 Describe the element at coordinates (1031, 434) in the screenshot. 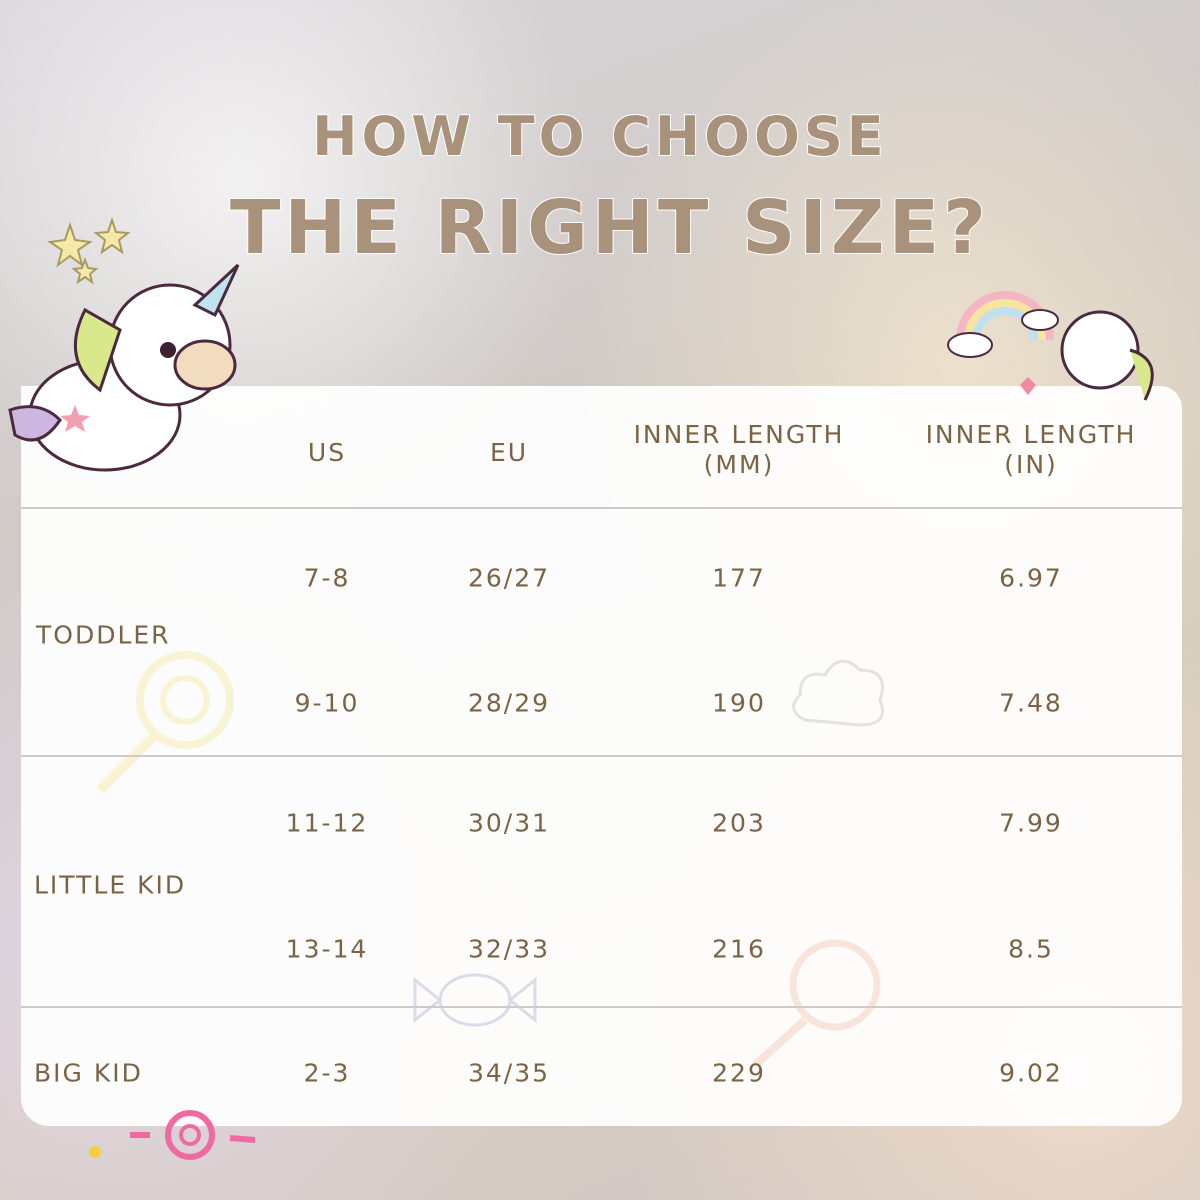

I see `header-in-line1: INNER LENGTH` at that location.